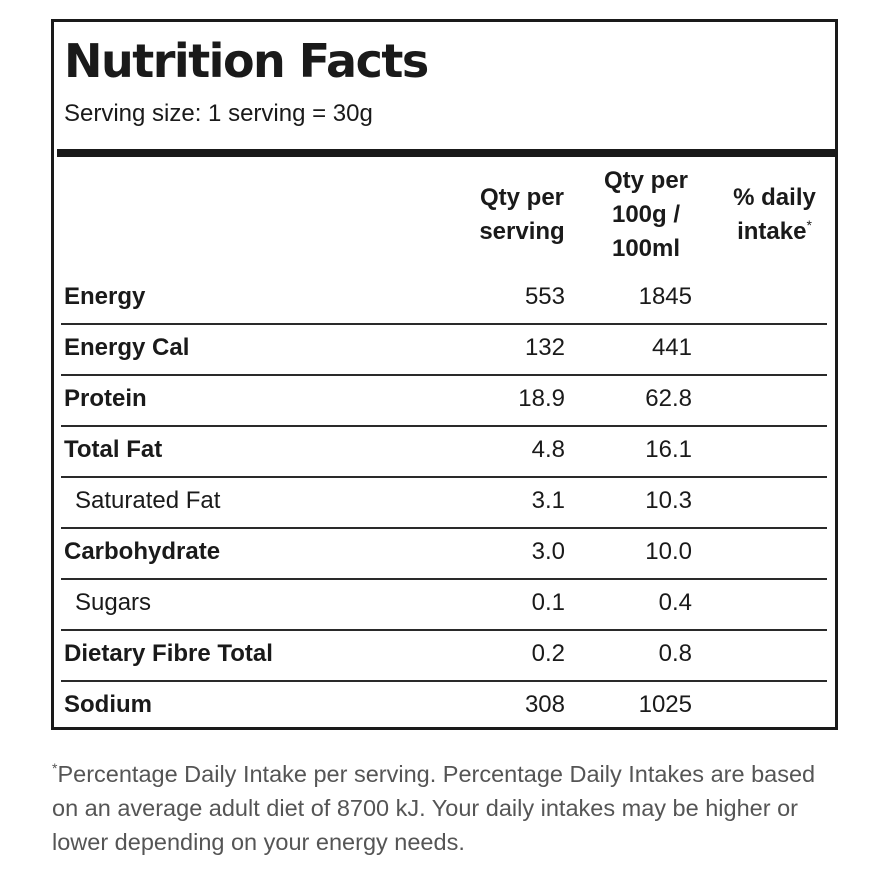  I want to click on qty-per-100: 10.3, so click(668, 500).